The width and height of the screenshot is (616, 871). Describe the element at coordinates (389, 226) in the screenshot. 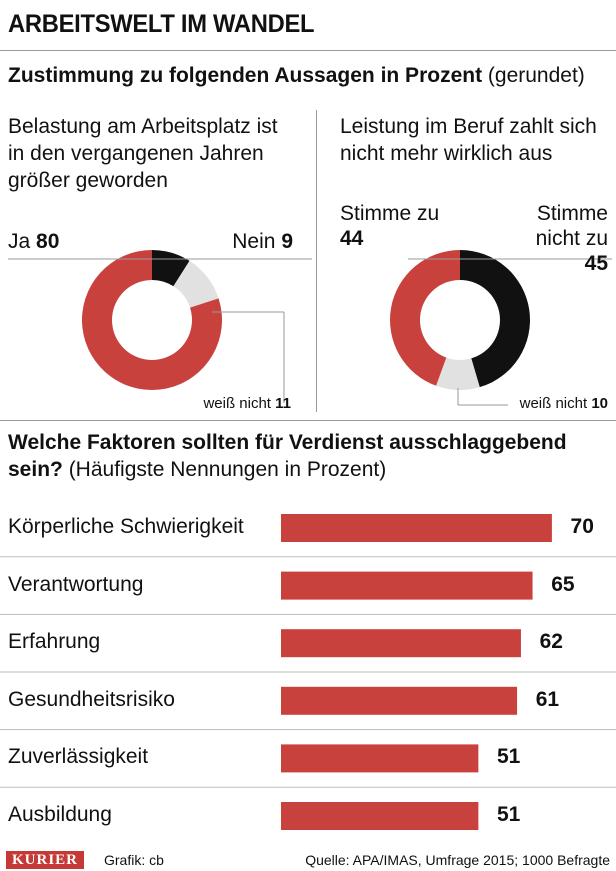

I see `pie2-label-stimme-zu: Stimme zu 44` at that location.